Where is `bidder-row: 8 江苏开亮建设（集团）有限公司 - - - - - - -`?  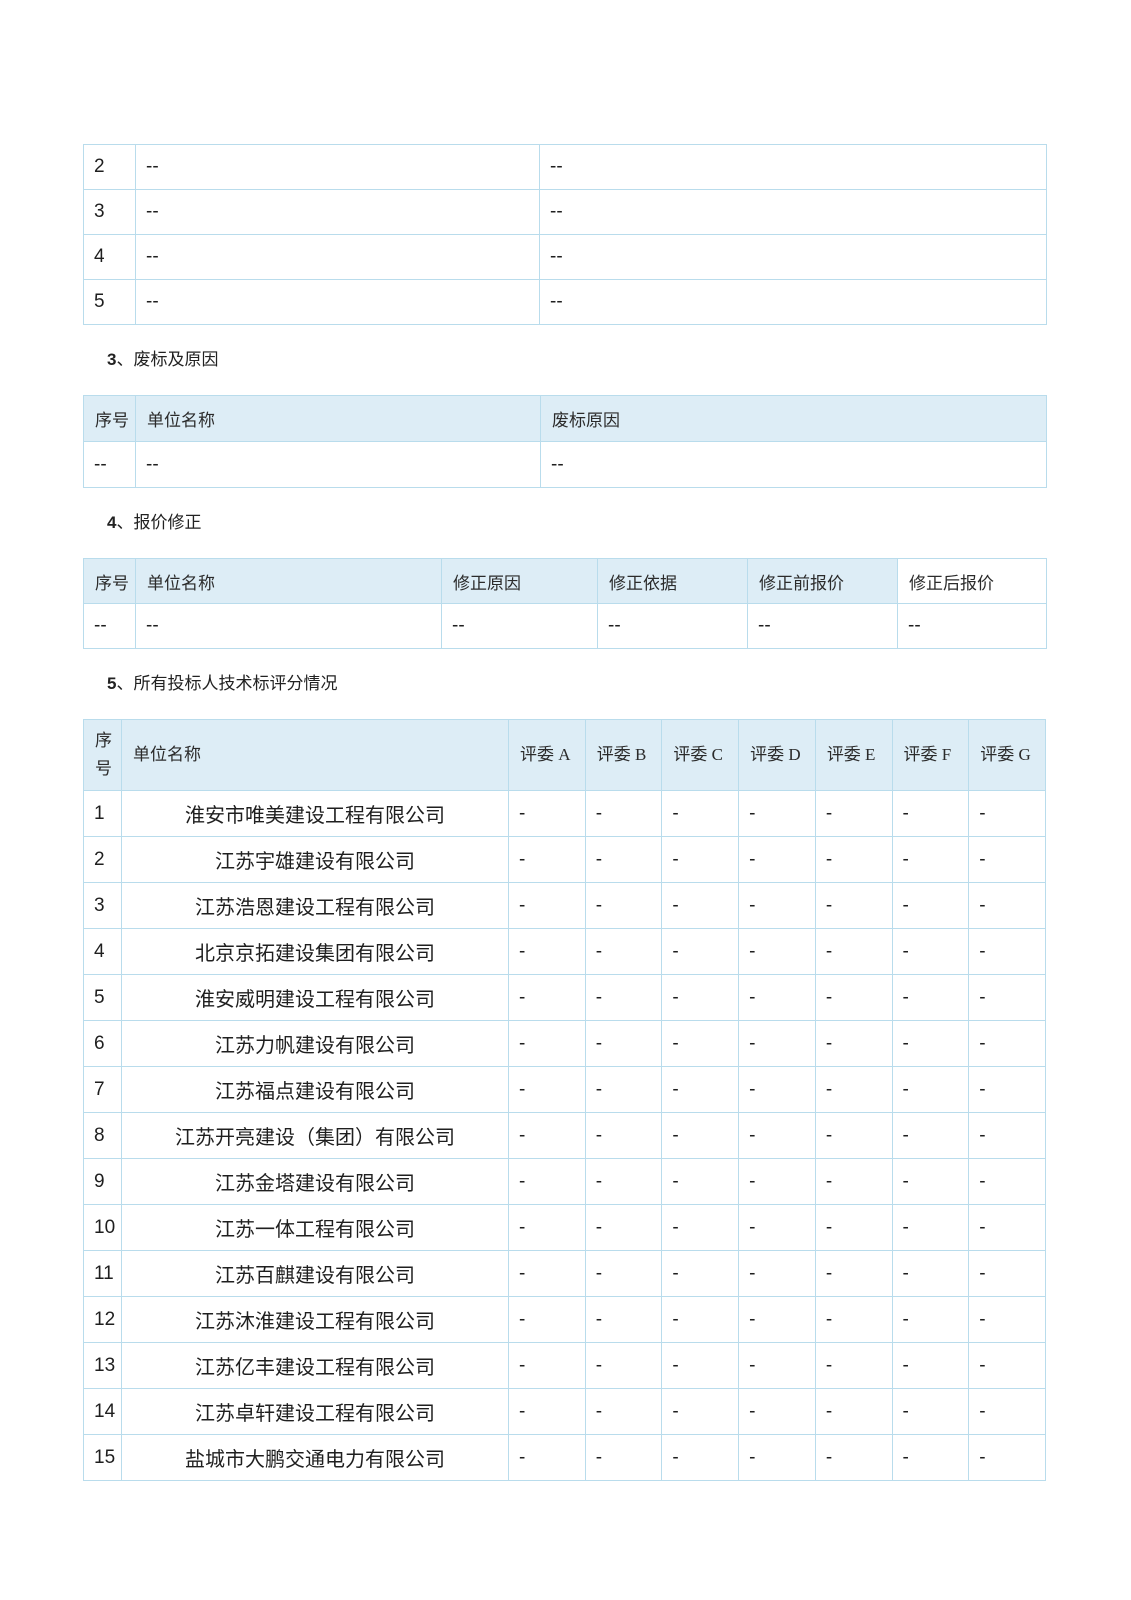 bidder-row: 8 江苏开亮建设（集团）有限公司 - - - - - - - is located at coordinates (564, 1135).